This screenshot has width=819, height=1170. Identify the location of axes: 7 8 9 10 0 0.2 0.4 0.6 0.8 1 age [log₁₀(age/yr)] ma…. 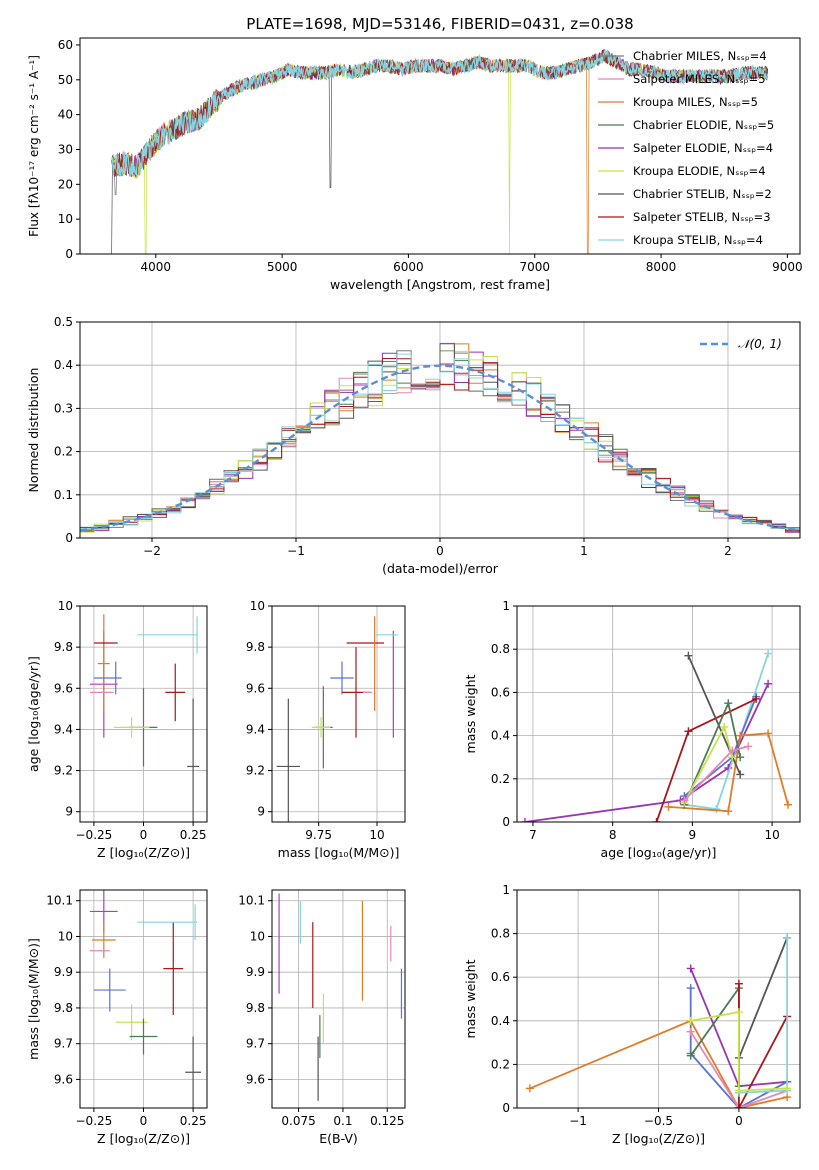
(632, 729).